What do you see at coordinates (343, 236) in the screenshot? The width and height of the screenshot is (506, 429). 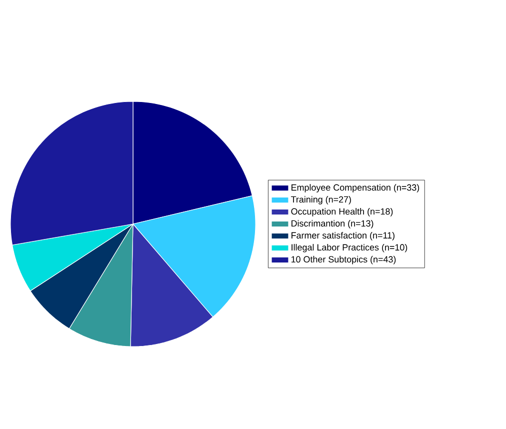 I see `legend-label: Farmer satisfaction (n=11)` at bounding box center [343, 236].